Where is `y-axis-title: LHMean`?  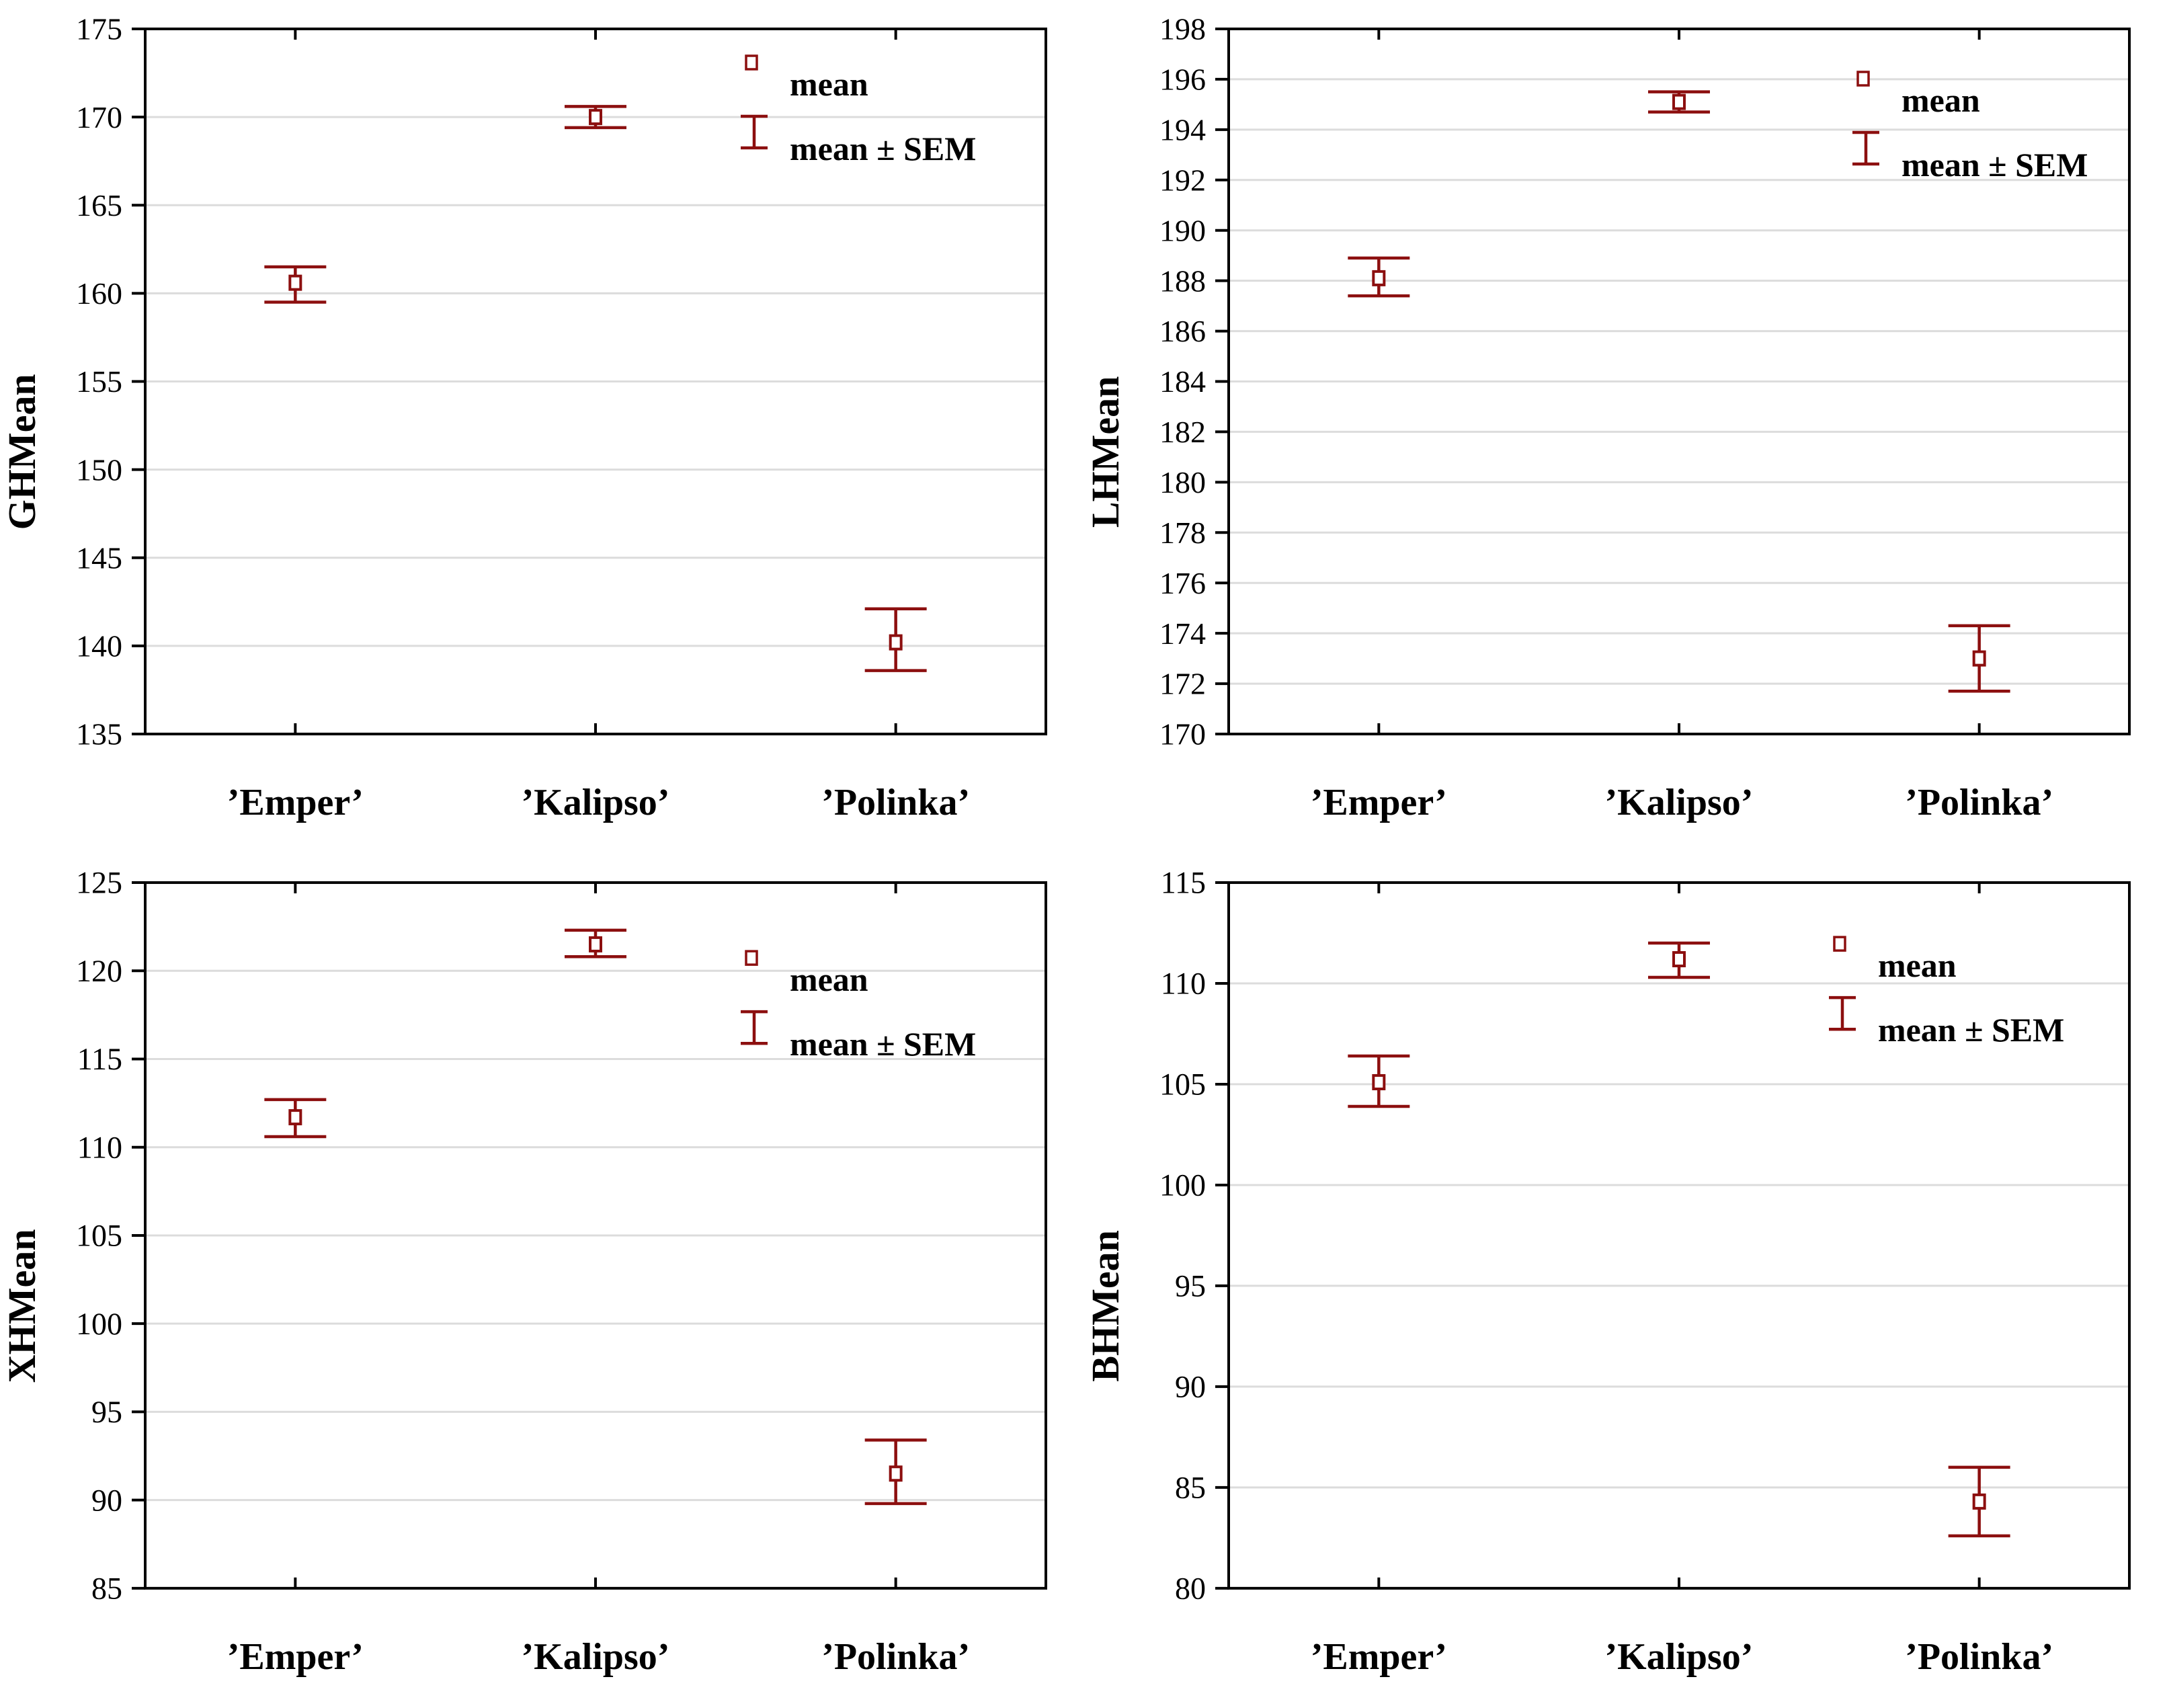 y-axis-title: LHMean is located at coordinates (1105, 452).